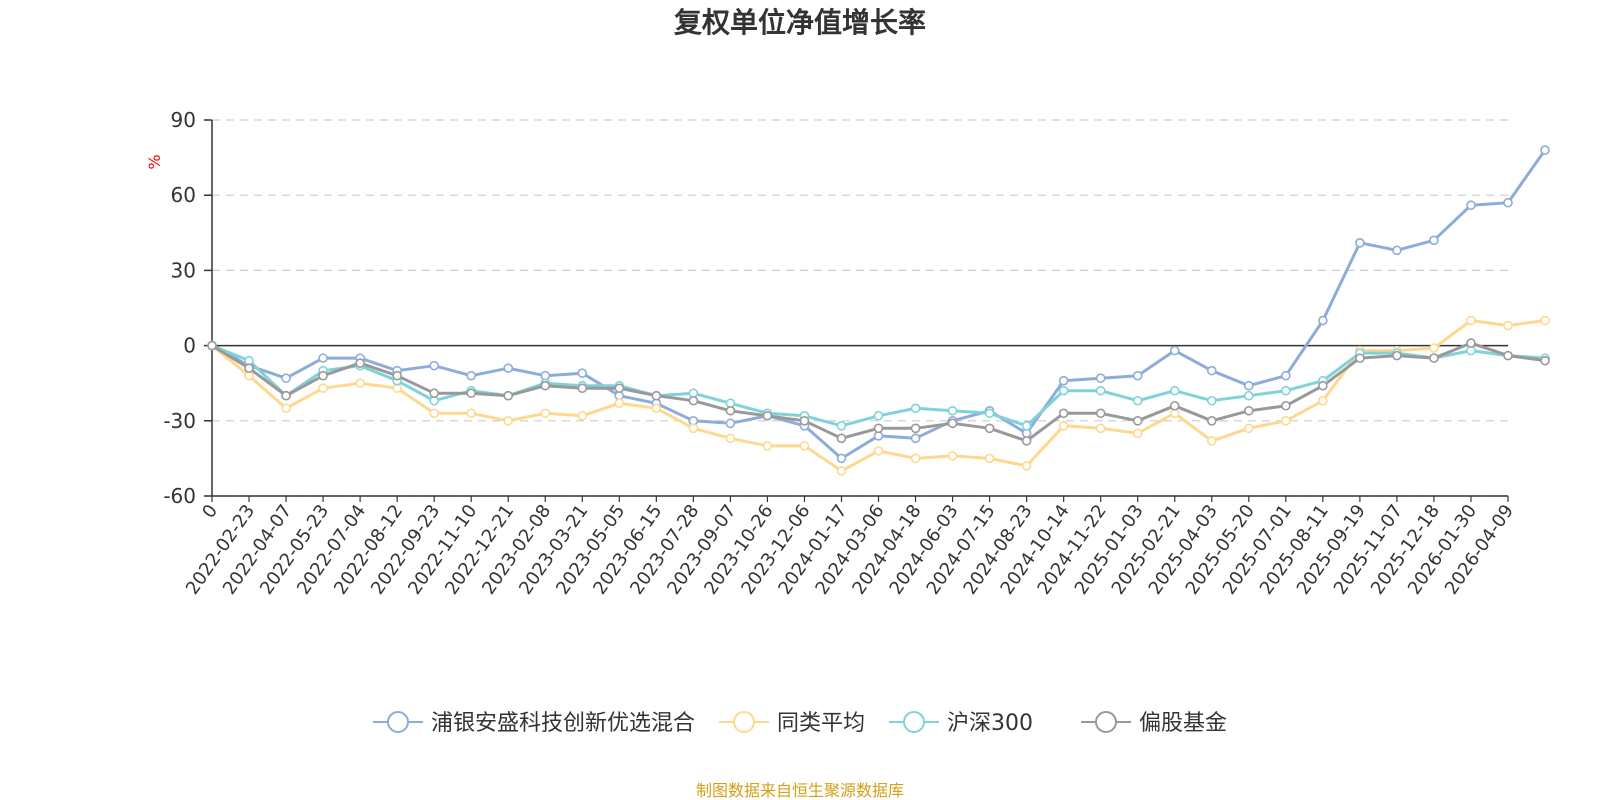 This screenshot has width=1600, height=800. I want to click on legend-label: 偏股基金, so click(1183, 723).